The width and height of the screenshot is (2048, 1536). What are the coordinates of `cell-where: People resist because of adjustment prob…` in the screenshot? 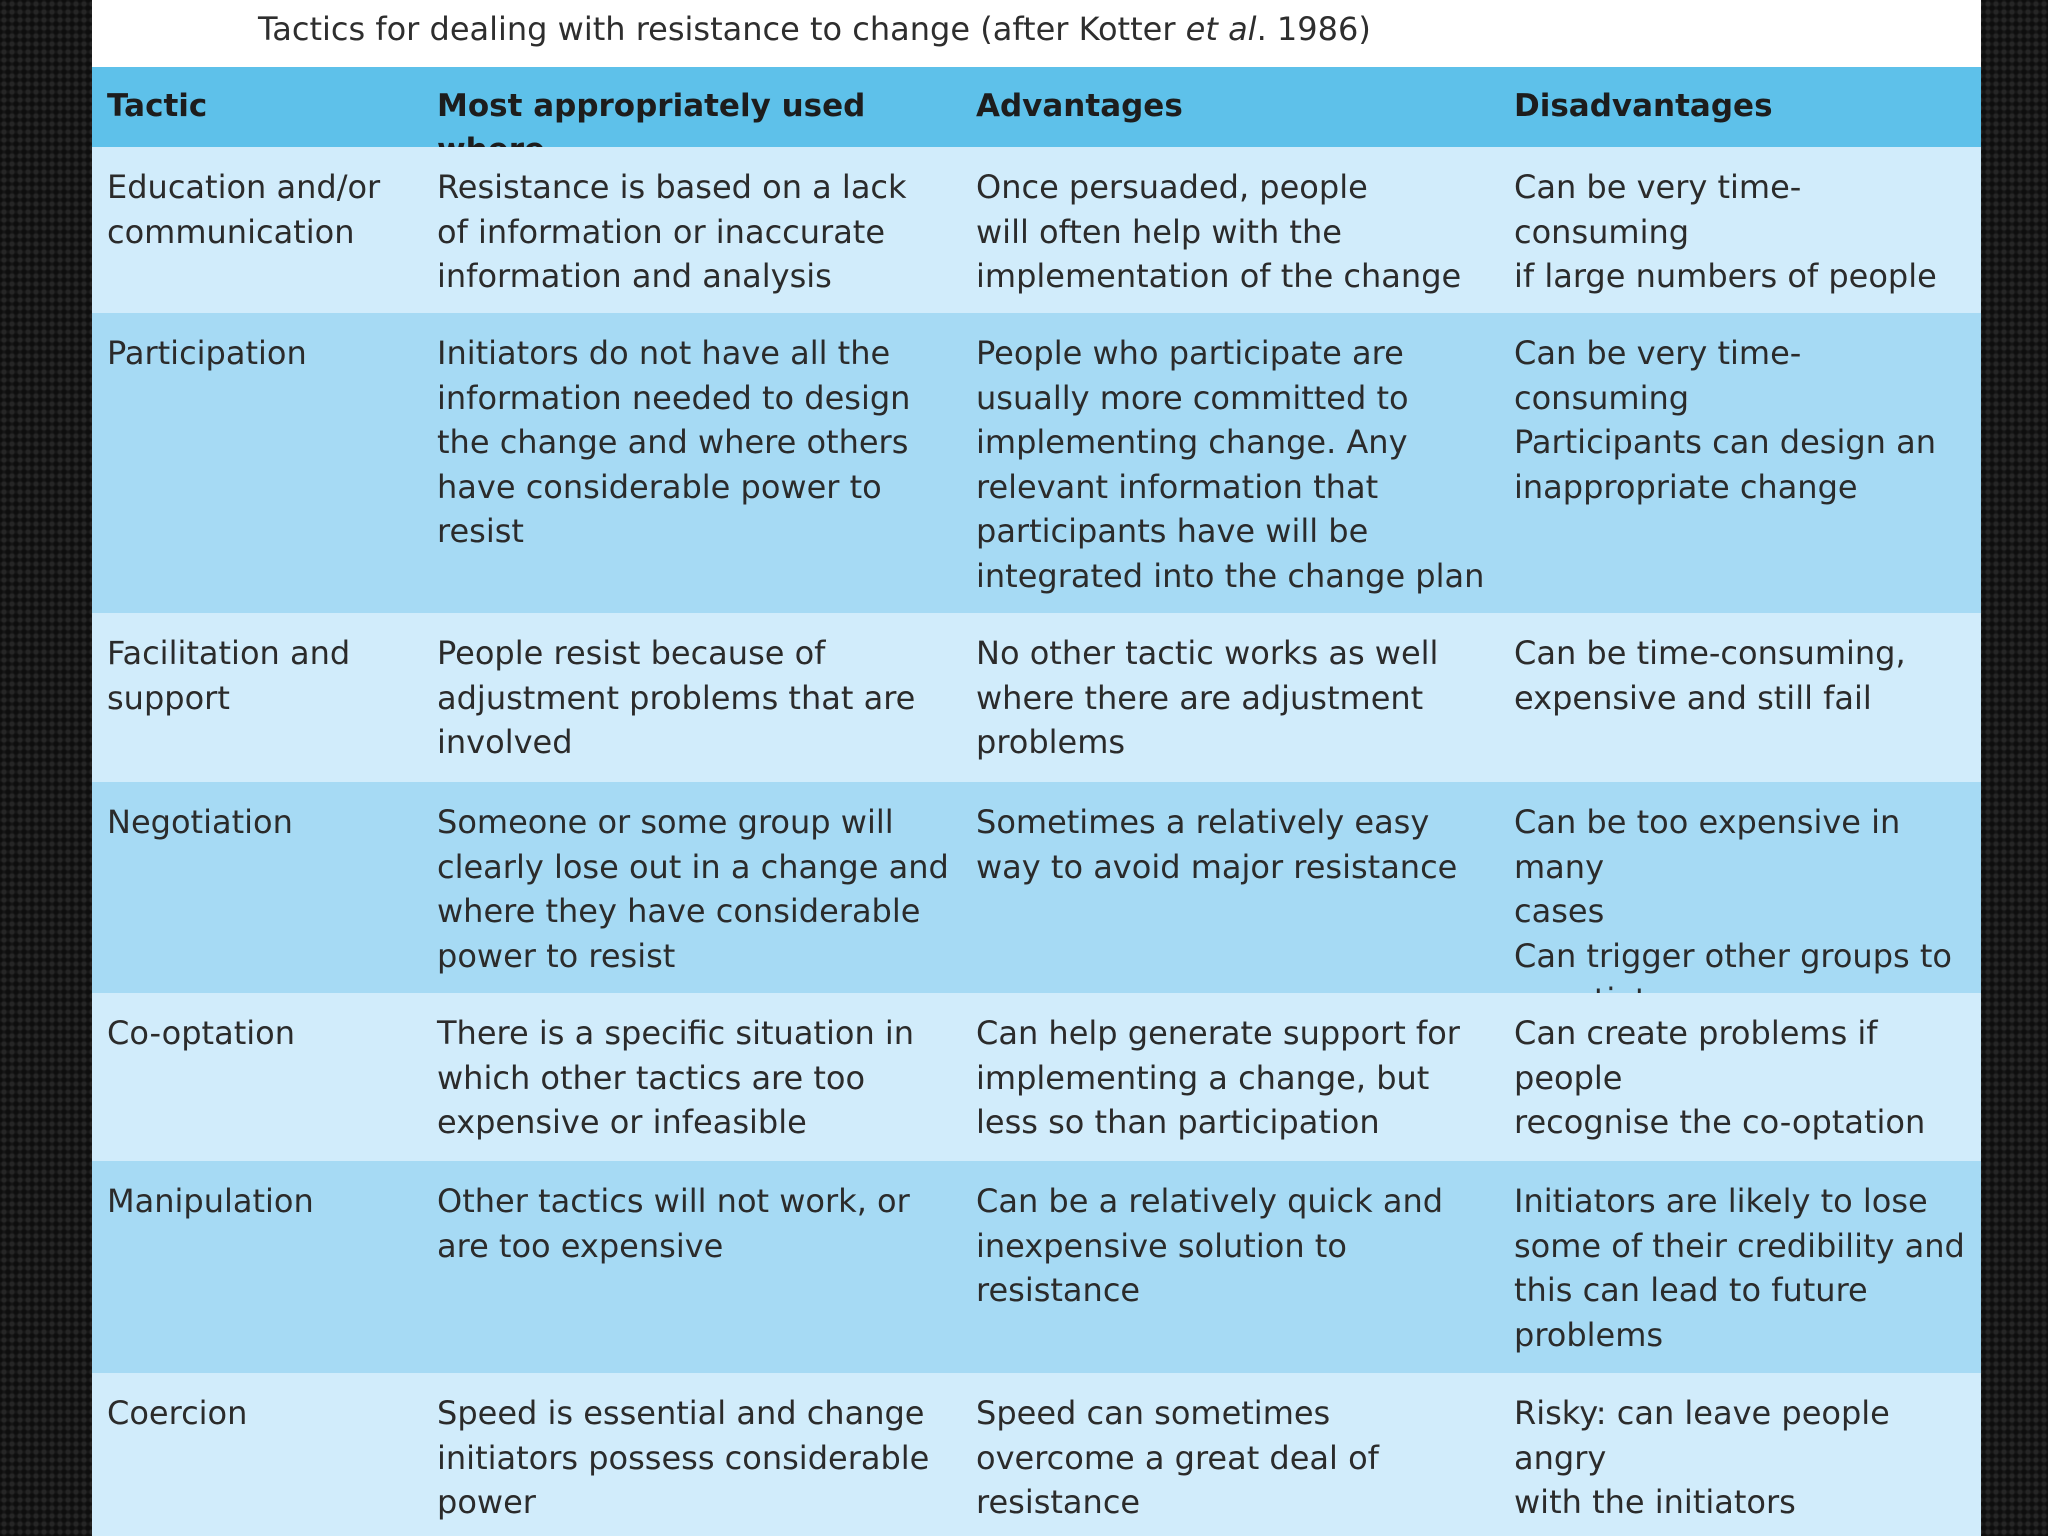 It's located at (676, 697).